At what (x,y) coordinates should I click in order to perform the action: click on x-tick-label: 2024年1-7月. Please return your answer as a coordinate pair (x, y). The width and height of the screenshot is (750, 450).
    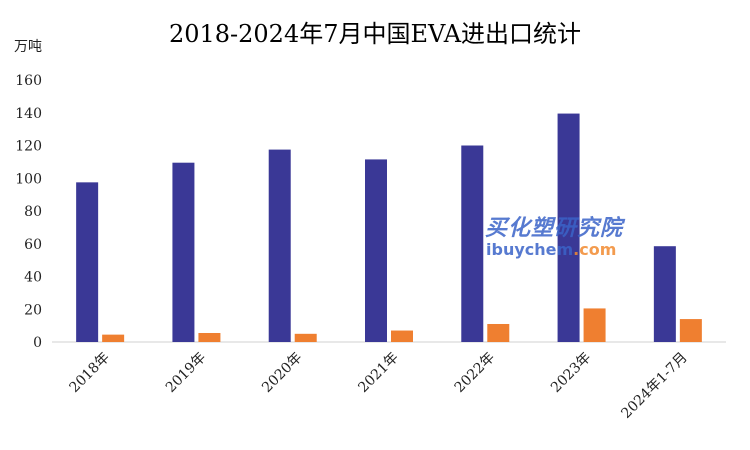
    Looking at the image, I should click on (654, 386).